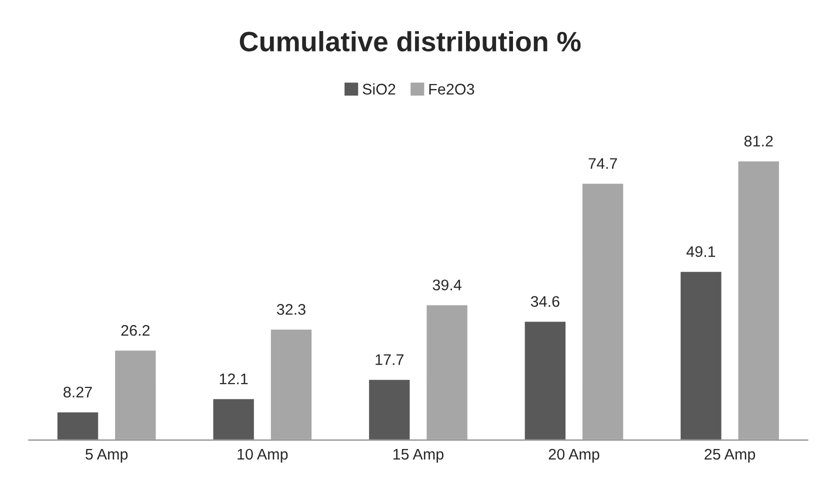  Describe the element at coordinates (234, 379) in the screenshot. I see `data-label: 12.1` at that location.